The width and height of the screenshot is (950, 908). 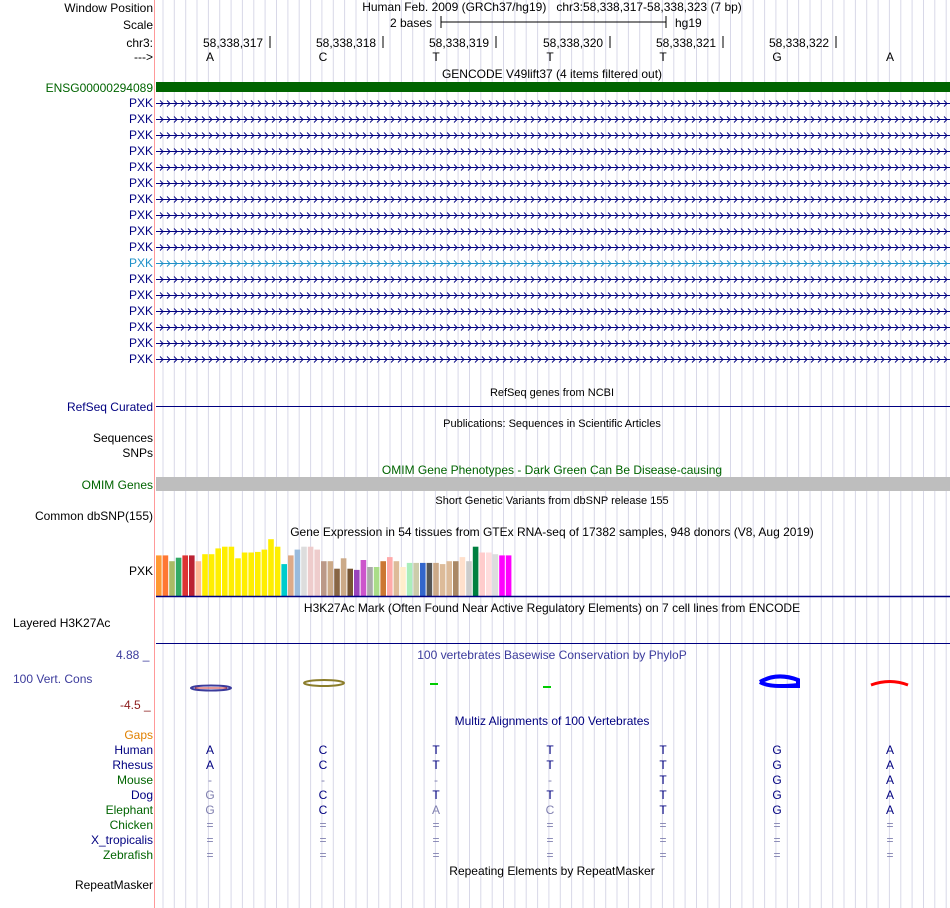 I want to click on gencode-gene-id: ENSG00000294089, so click(x=99, y=88).